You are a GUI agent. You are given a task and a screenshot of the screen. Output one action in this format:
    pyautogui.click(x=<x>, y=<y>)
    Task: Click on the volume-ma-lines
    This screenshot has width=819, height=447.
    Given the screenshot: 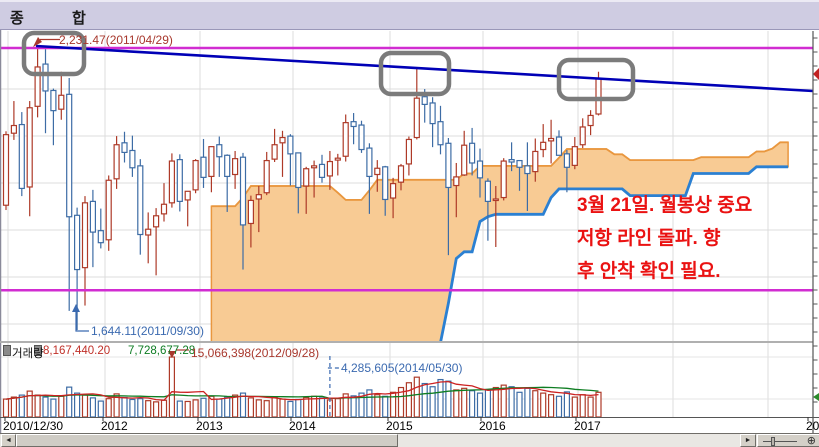 What is the action you would take?
    pyautogui.click(x=302, y=390)
    